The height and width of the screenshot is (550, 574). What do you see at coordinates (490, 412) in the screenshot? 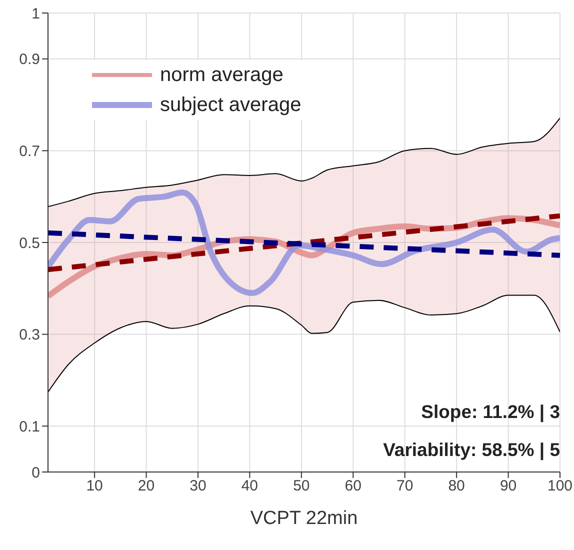
I see `annotation: Slope: 11.2% | 3` at bounding box center [490, 412].